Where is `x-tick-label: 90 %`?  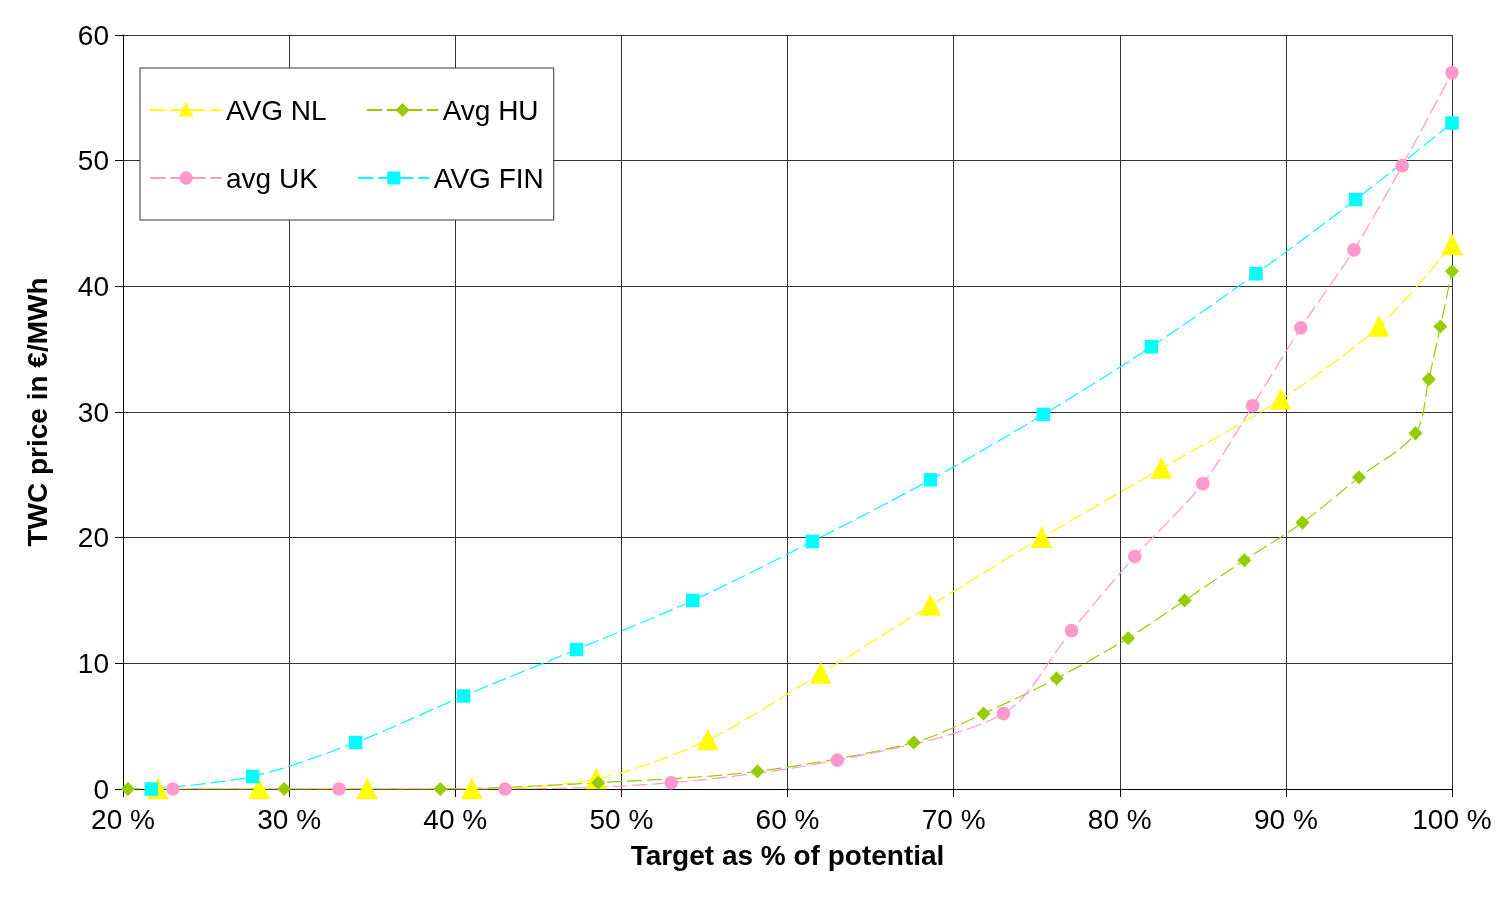 x-tick-label: 90 % is located at coordinates (1285, 819).